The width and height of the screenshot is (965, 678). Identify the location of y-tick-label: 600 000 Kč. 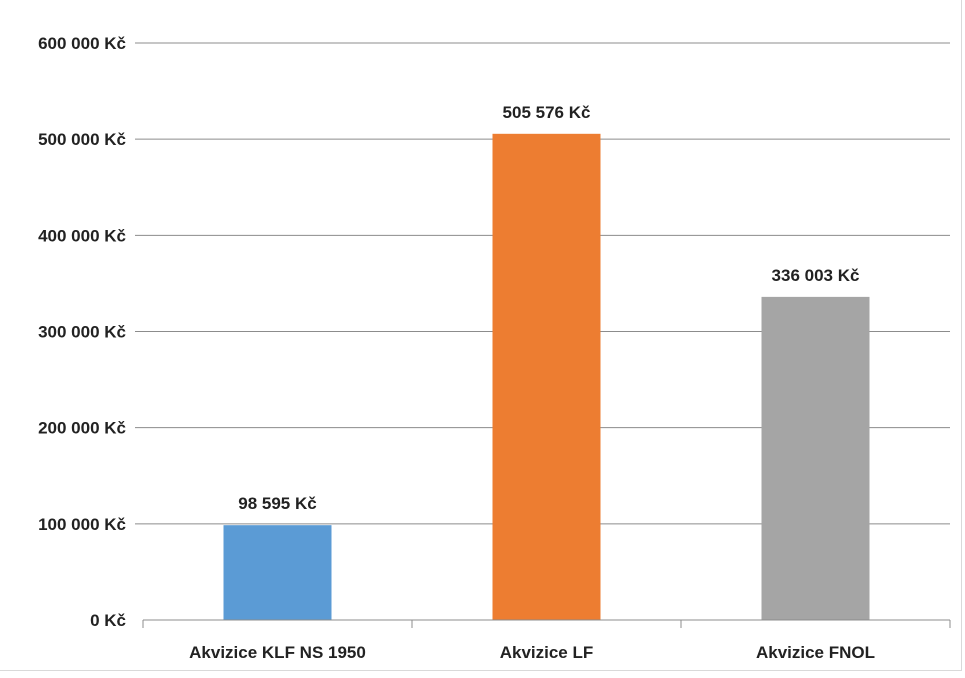
(82, 43).